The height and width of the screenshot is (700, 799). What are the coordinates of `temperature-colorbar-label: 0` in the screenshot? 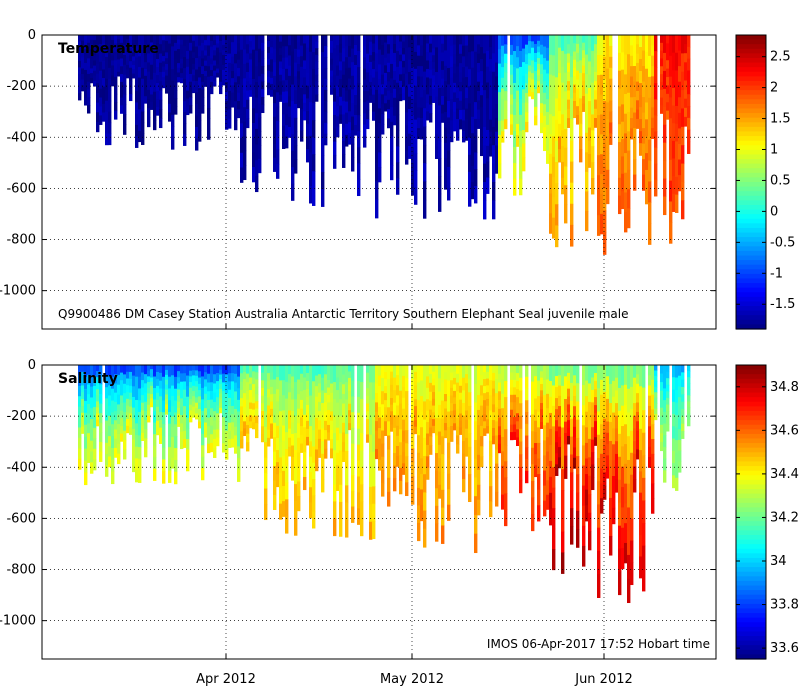 It's located at (774, 211).